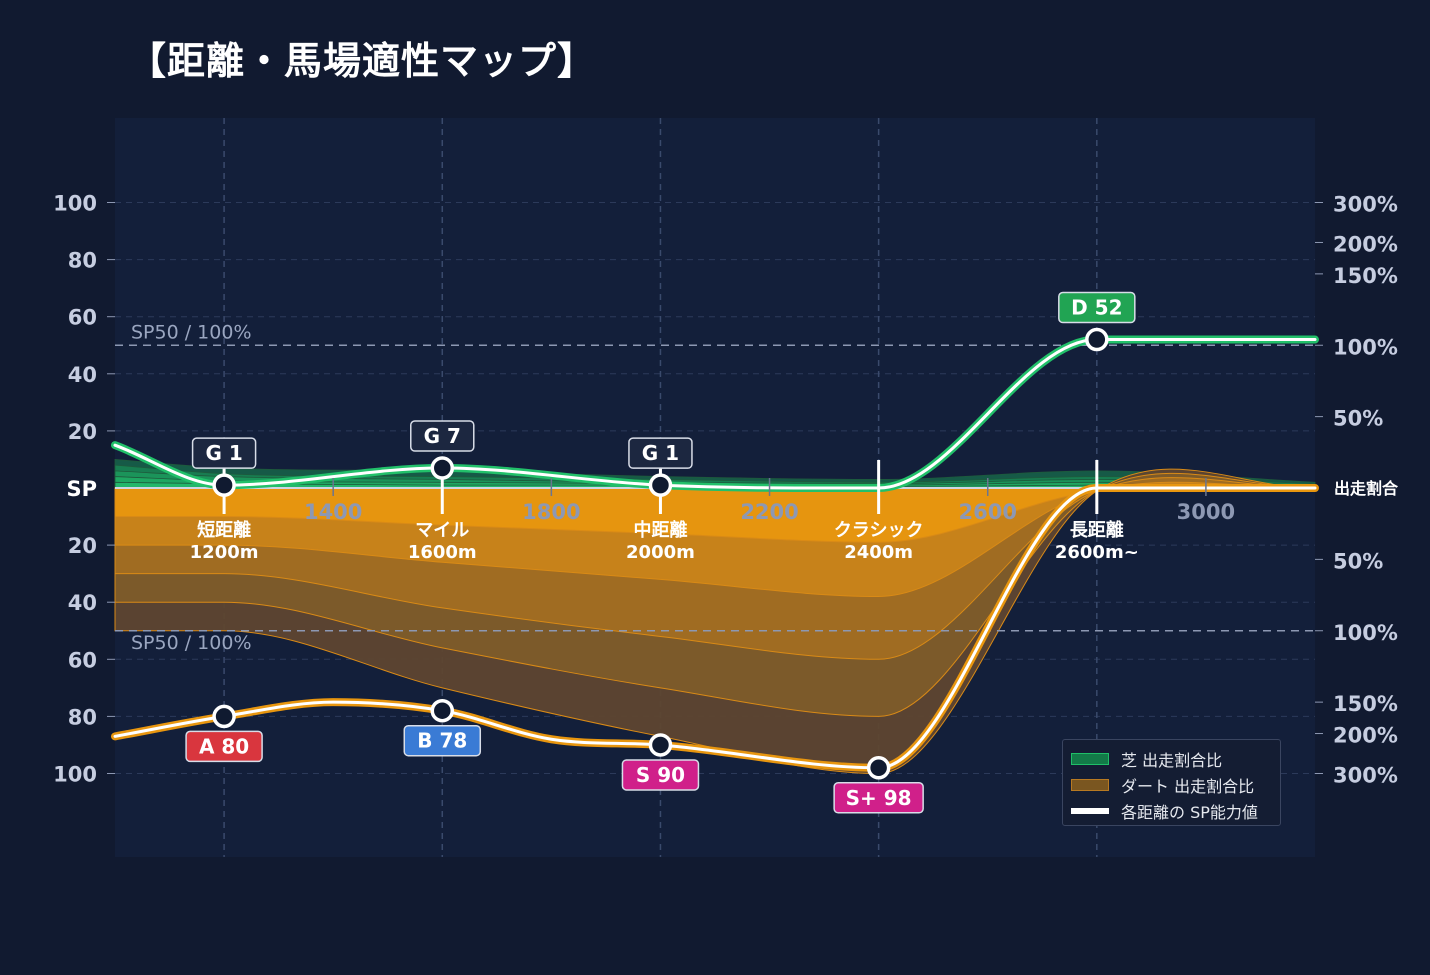 The image size is (1430, 975). What do you see at coordinates (879, 530) in the screenshot?
I see `category-name: クラシック` at bounding box center [879, 530].